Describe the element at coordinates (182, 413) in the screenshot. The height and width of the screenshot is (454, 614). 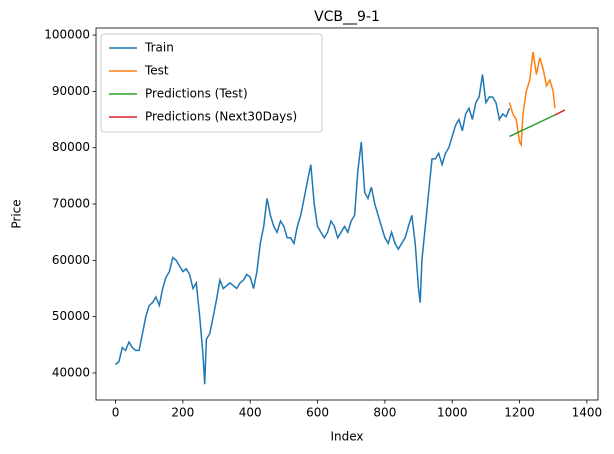
I see `x-tick-label: 200` at that location.